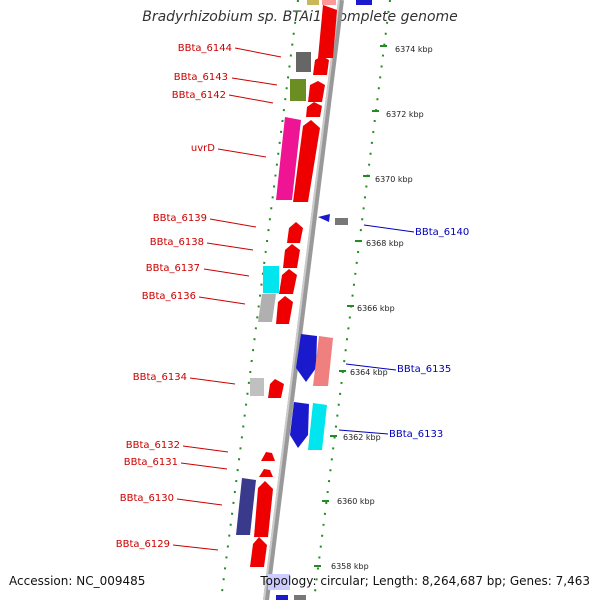  I want to click on gene-block-gray, so click(303, 62).